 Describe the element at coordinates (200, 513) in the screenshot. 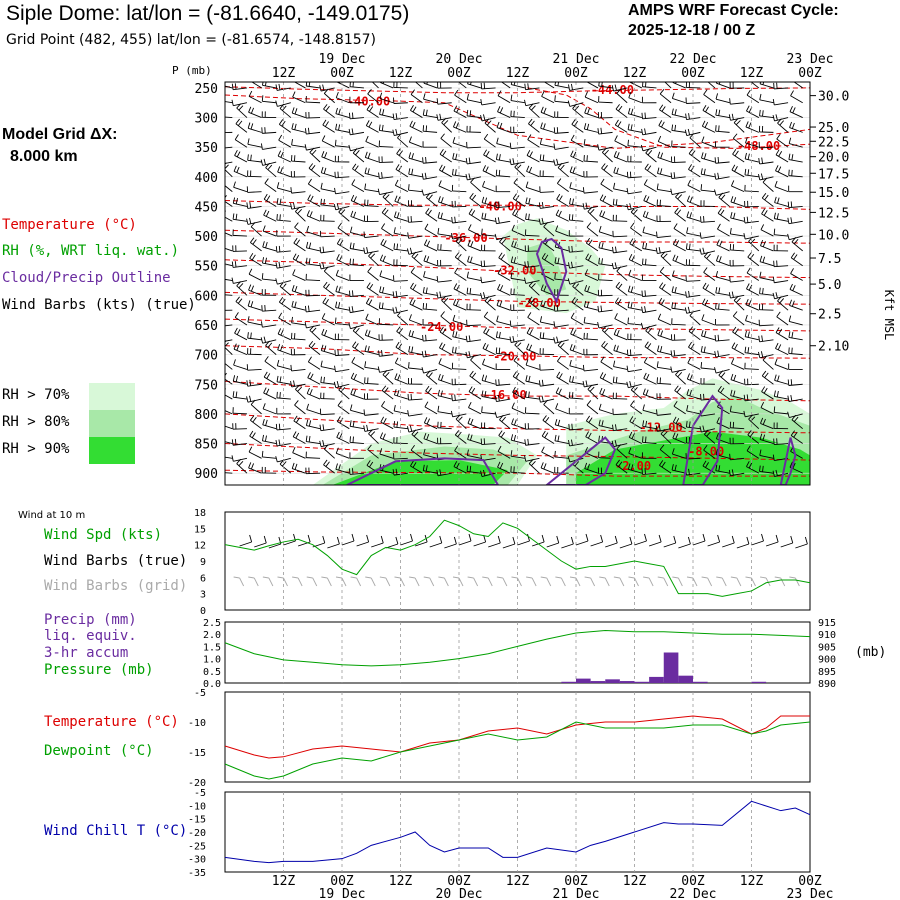

I see `wind-speed-tick-label: 18` at that location.